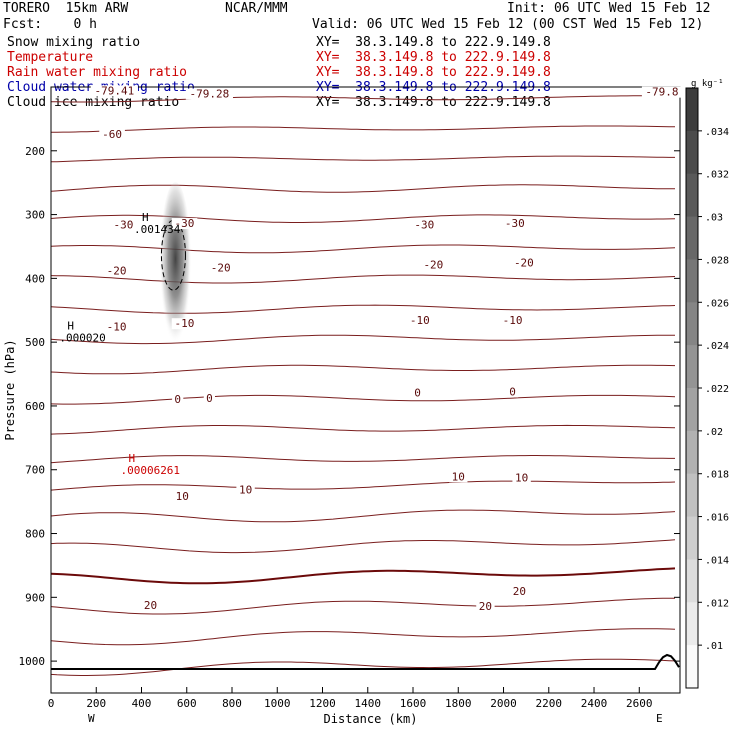 The width and height of the screenshot is (740, 740). Describe the element at coordinates (93, 102) in the screenshot. I see `field-cloudice-name: Cloud ice mixing ratio` at that location.